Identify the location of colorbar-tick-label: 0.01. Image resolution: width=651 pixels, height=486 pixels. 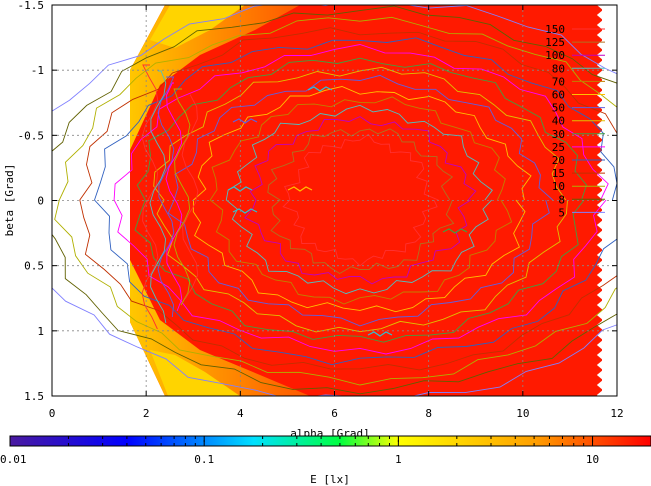
(13, 459).